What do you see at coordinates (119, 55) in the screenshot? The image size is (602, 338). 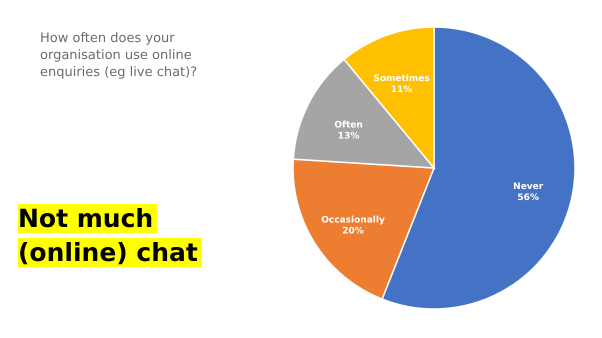 I see `text: How often does your organisation use online enquiries (eg live chat)?` at bounding box center [119, 55].